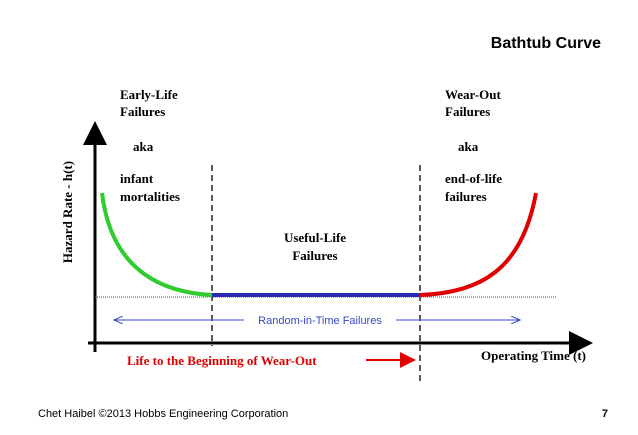  I want to click on early-curve, so click(156, 244).